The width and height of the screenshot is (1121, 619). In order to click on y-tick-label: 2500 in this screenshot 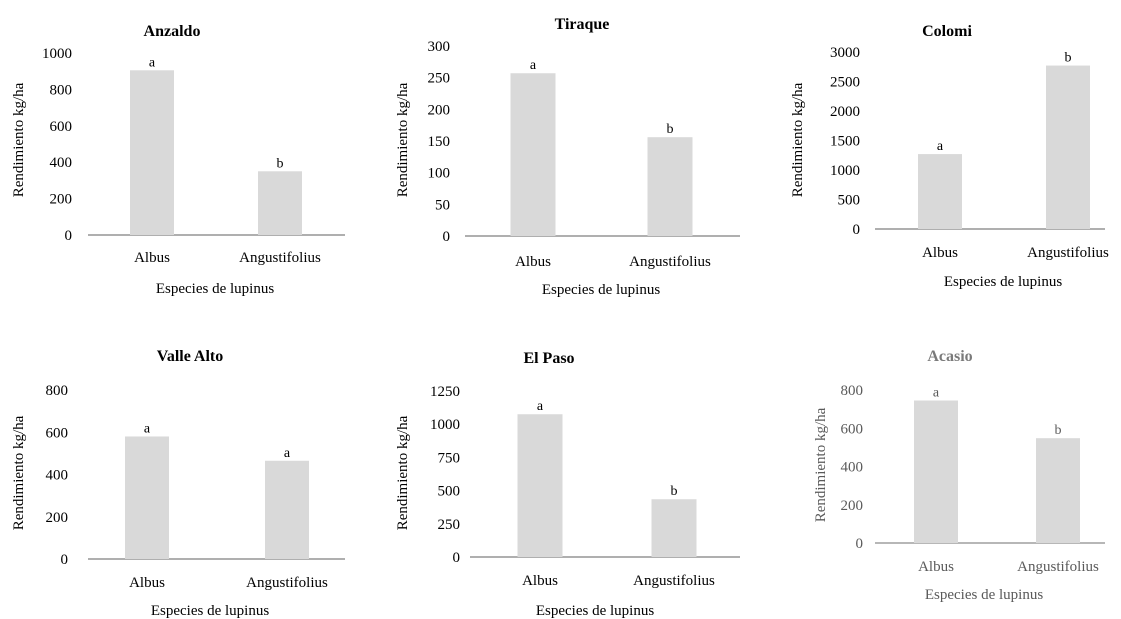, I will do `click(845, 83)`.